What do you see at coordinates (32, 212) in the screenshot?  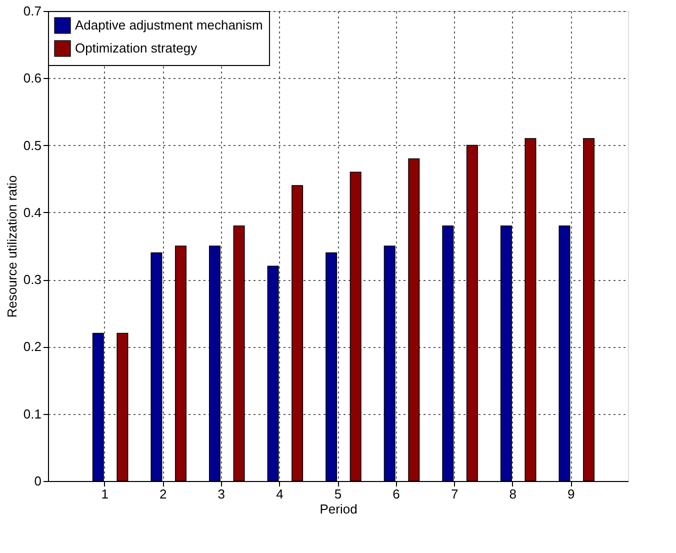 I see `y-tick-label: 0.4` at bounding box center [32, 212].